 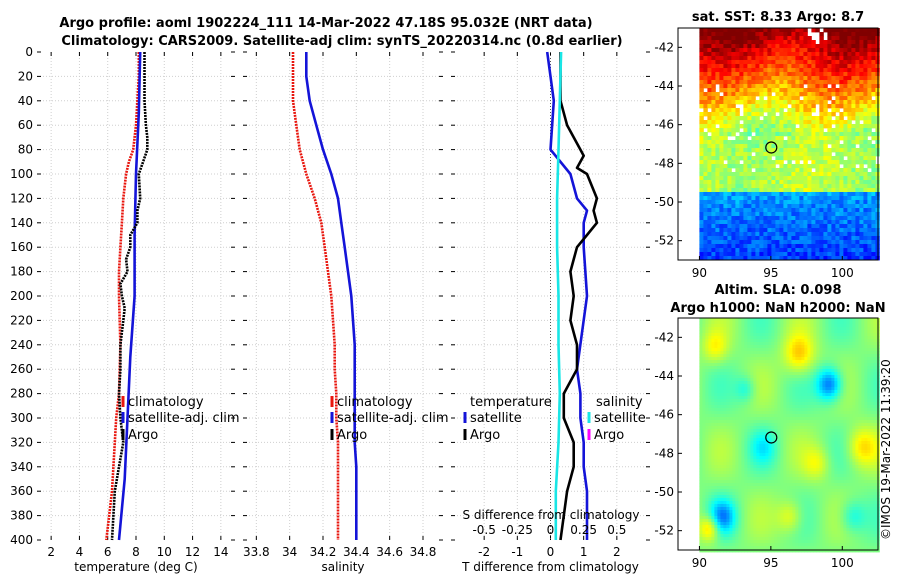 What do you see at coordinates (664, 47) in the screenshot?
I see `sst-map-ytick-label: -42` at bounding box center [664, 47].